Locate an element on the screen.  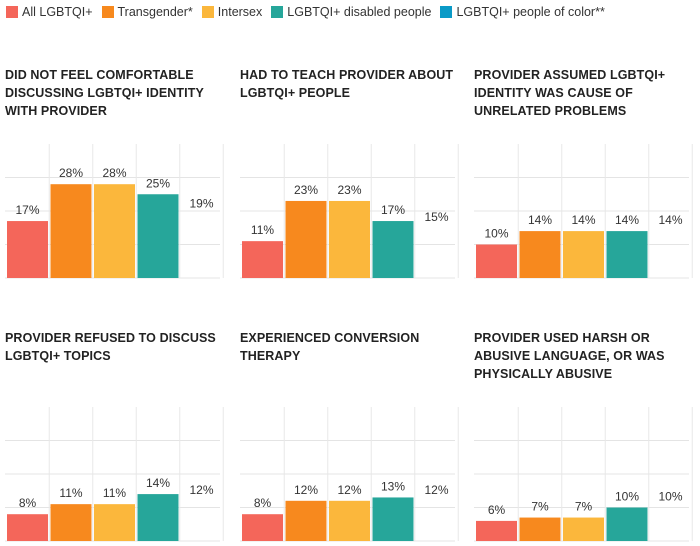
legend-label: Intersex is located at coordinates (240, 12).